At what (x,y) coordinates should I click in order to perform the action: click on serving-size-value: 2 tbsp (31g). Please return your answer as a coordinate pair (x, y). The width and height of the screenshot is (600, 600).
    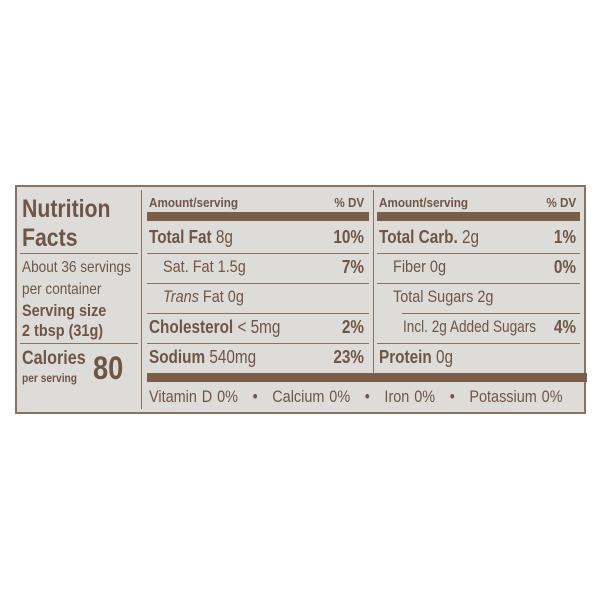
    Looking at the image, I should click on (63, 330).